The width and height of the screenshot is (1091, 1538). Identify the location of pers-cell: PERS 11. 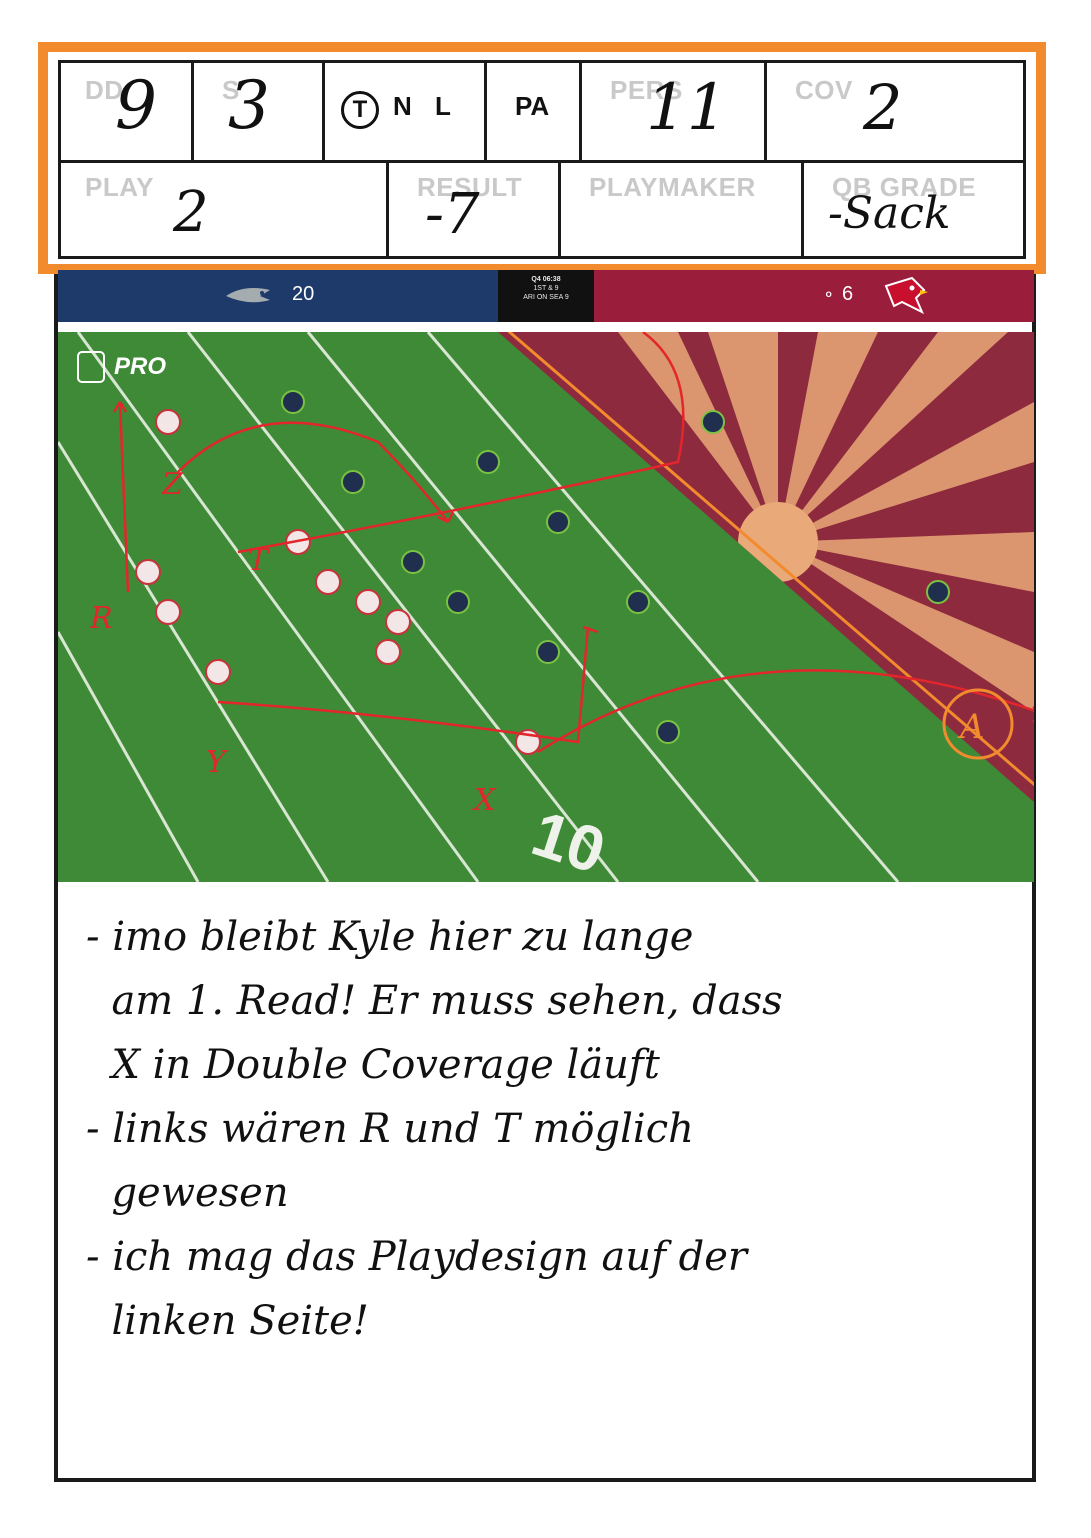
(674, 111).